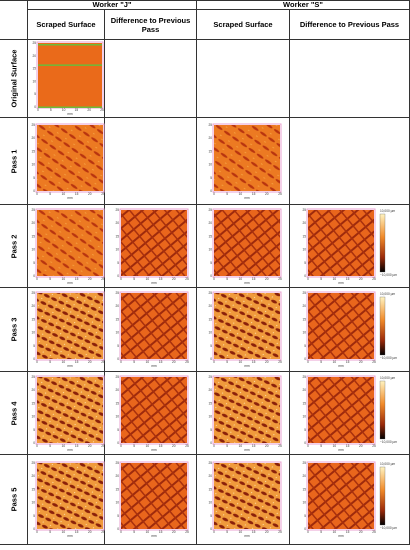 The width and height of the screenshot is (410, 550). Describe the element at coordinates (387, 378) in the screenshot. I see `colorbar-max: 10,000 µm` at that location.